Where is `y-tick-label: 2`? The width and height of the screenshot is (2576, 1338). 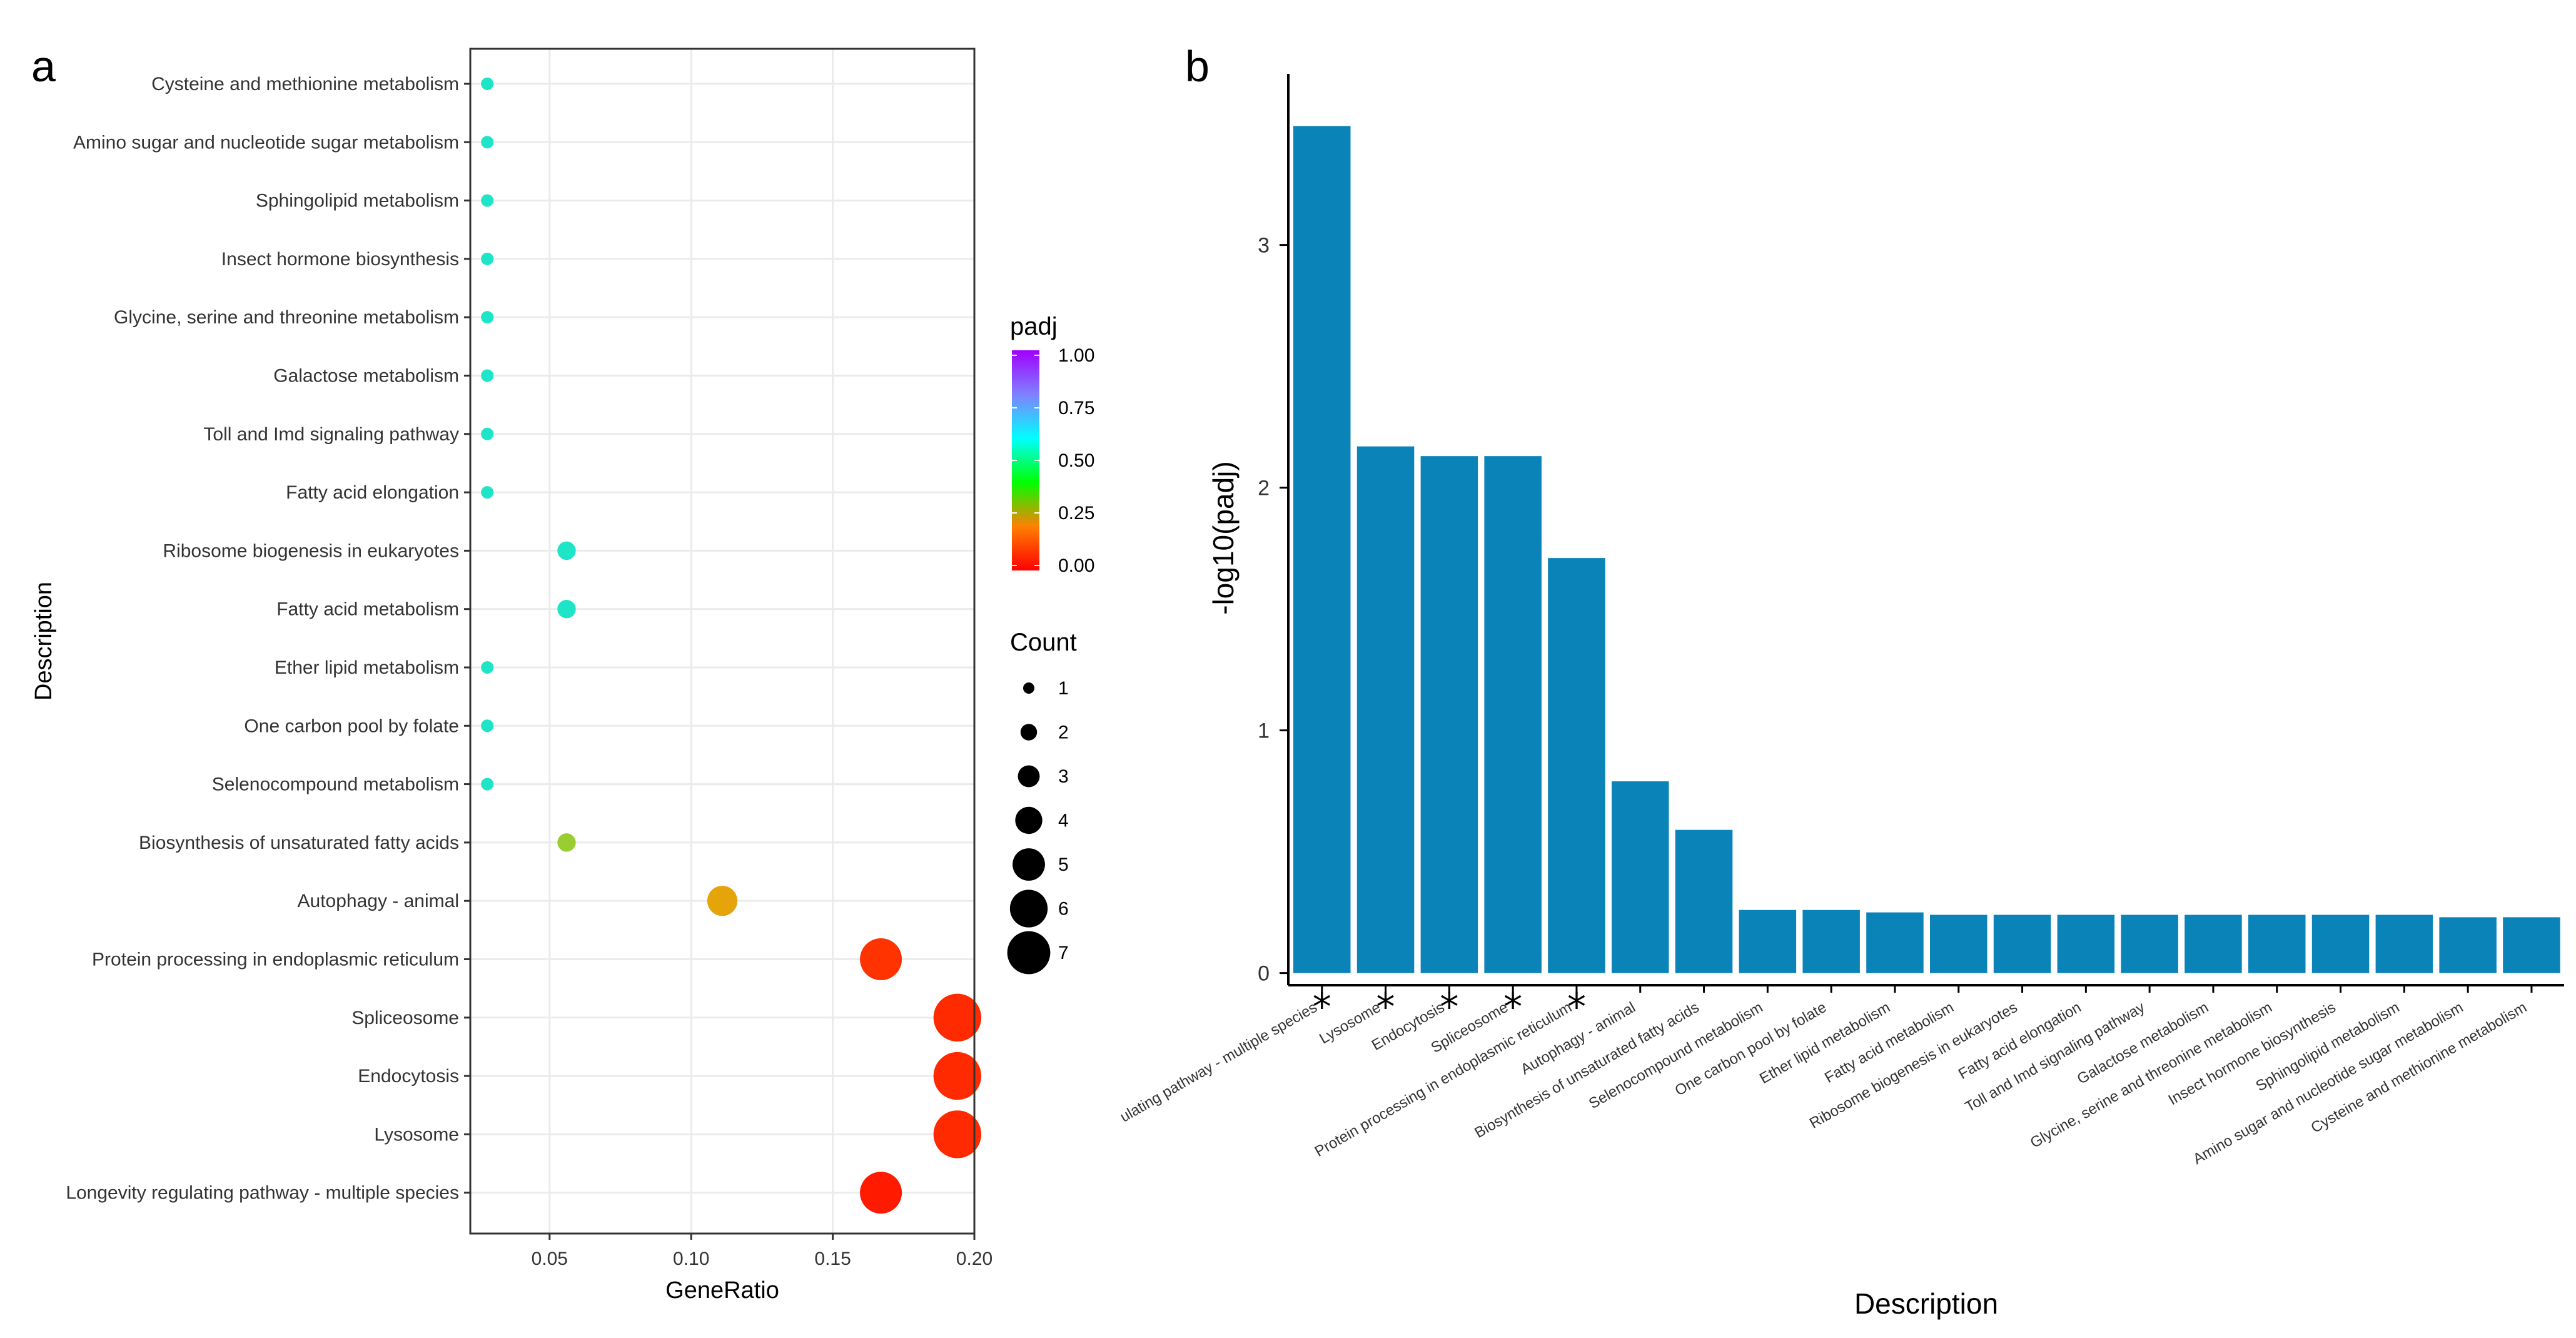
y-tick-label: 2 is located at coordinates (1264, 489).